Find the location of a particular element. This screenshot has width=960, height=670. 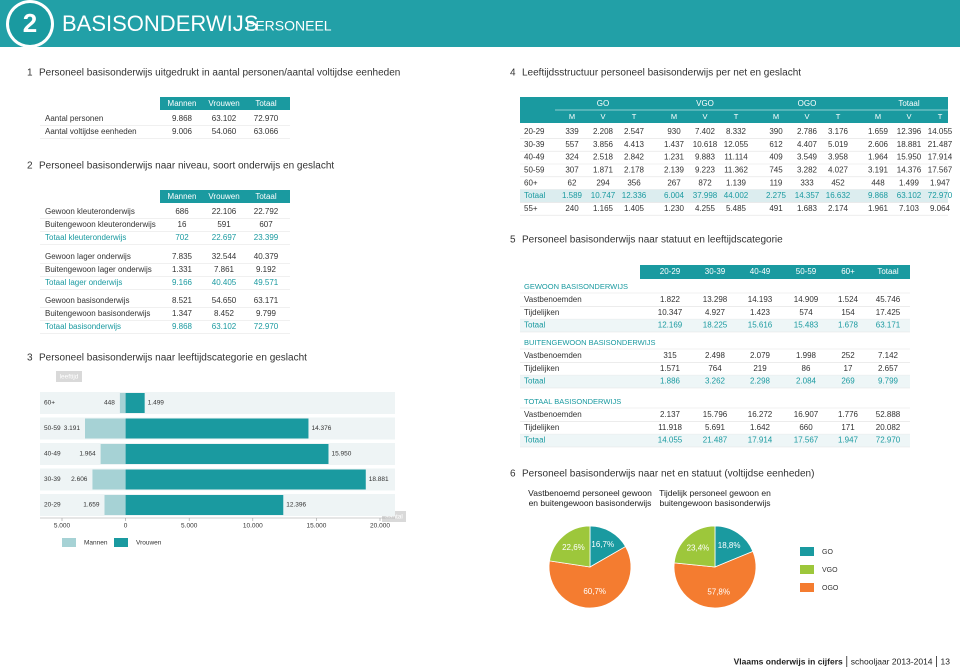

cell: 1.331 is located at coordinates (182, 269).